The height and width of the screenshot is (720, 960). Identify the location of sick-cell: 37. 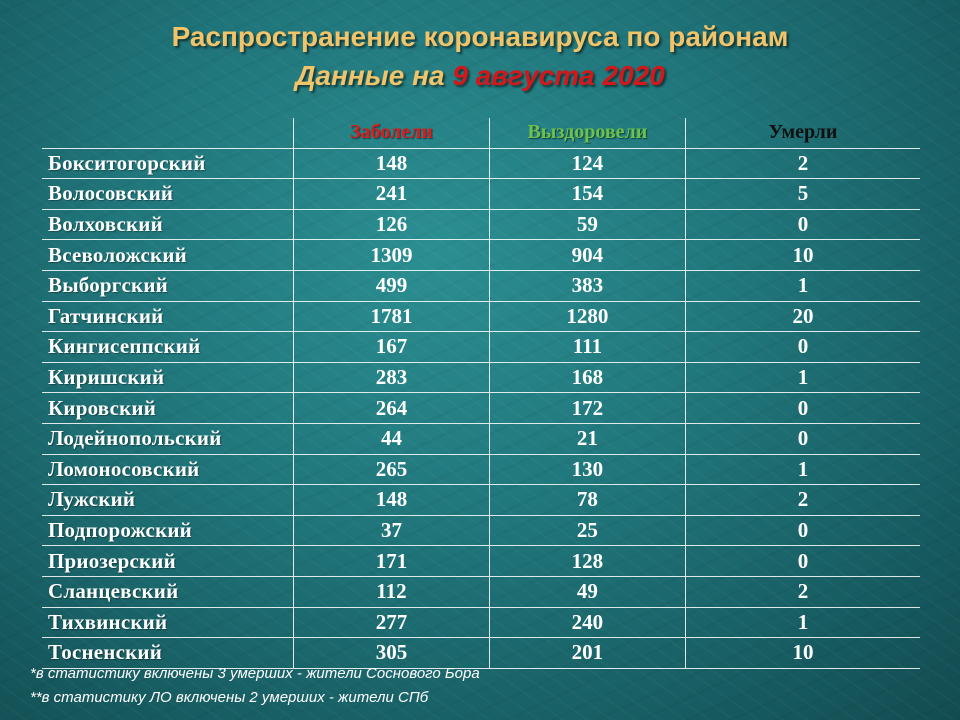
(391, 531).